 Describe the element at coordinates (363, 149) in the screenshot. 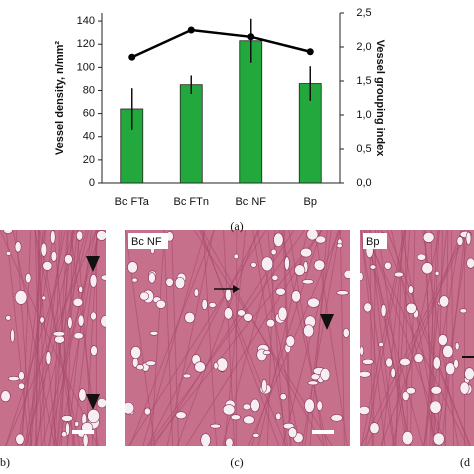

I see `y2-tick-label: 0,5` at that location.